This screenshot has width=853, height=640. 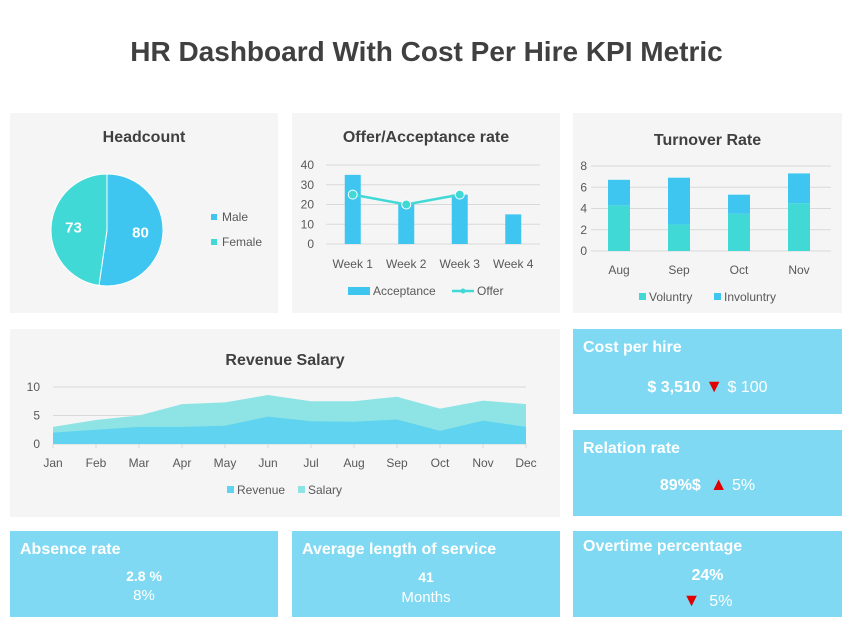 I want to click on x-tick-label: Dec, so click(x=525, y=463).